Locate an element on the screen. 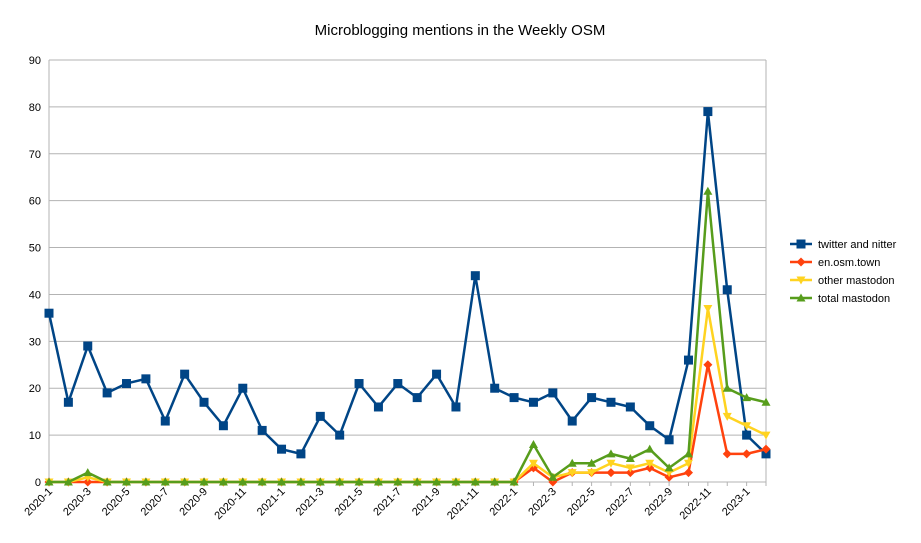 Image resolution: width=921 pixels, height=543 pixels. y-tick-label: 20 is located at coordinates (35, 389).